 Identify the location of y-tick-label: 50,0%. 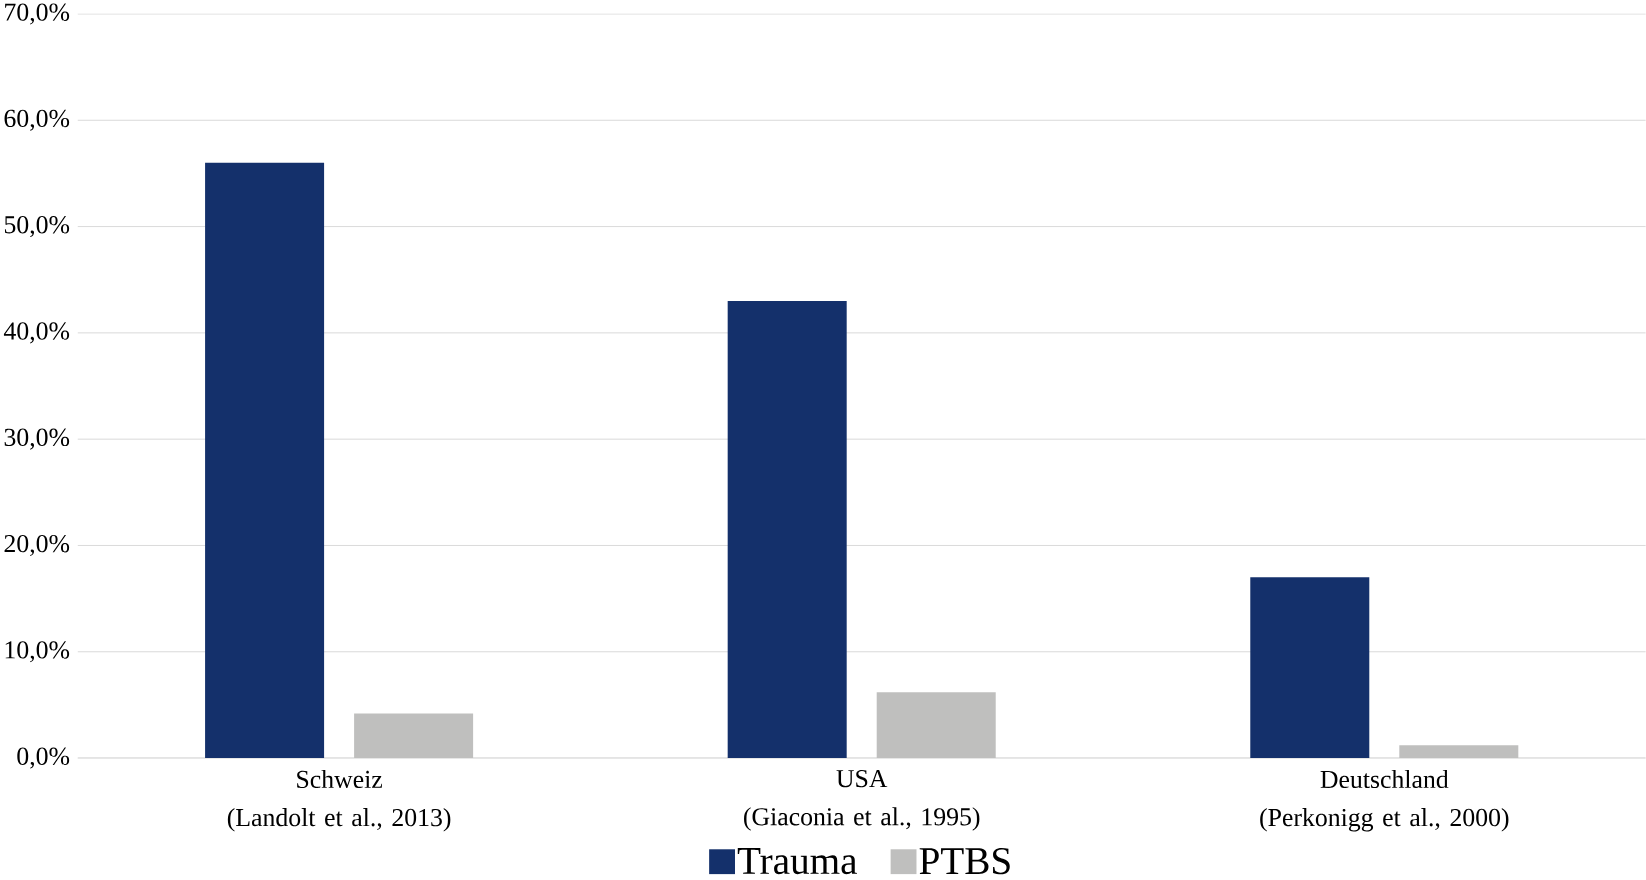
(37, 227).